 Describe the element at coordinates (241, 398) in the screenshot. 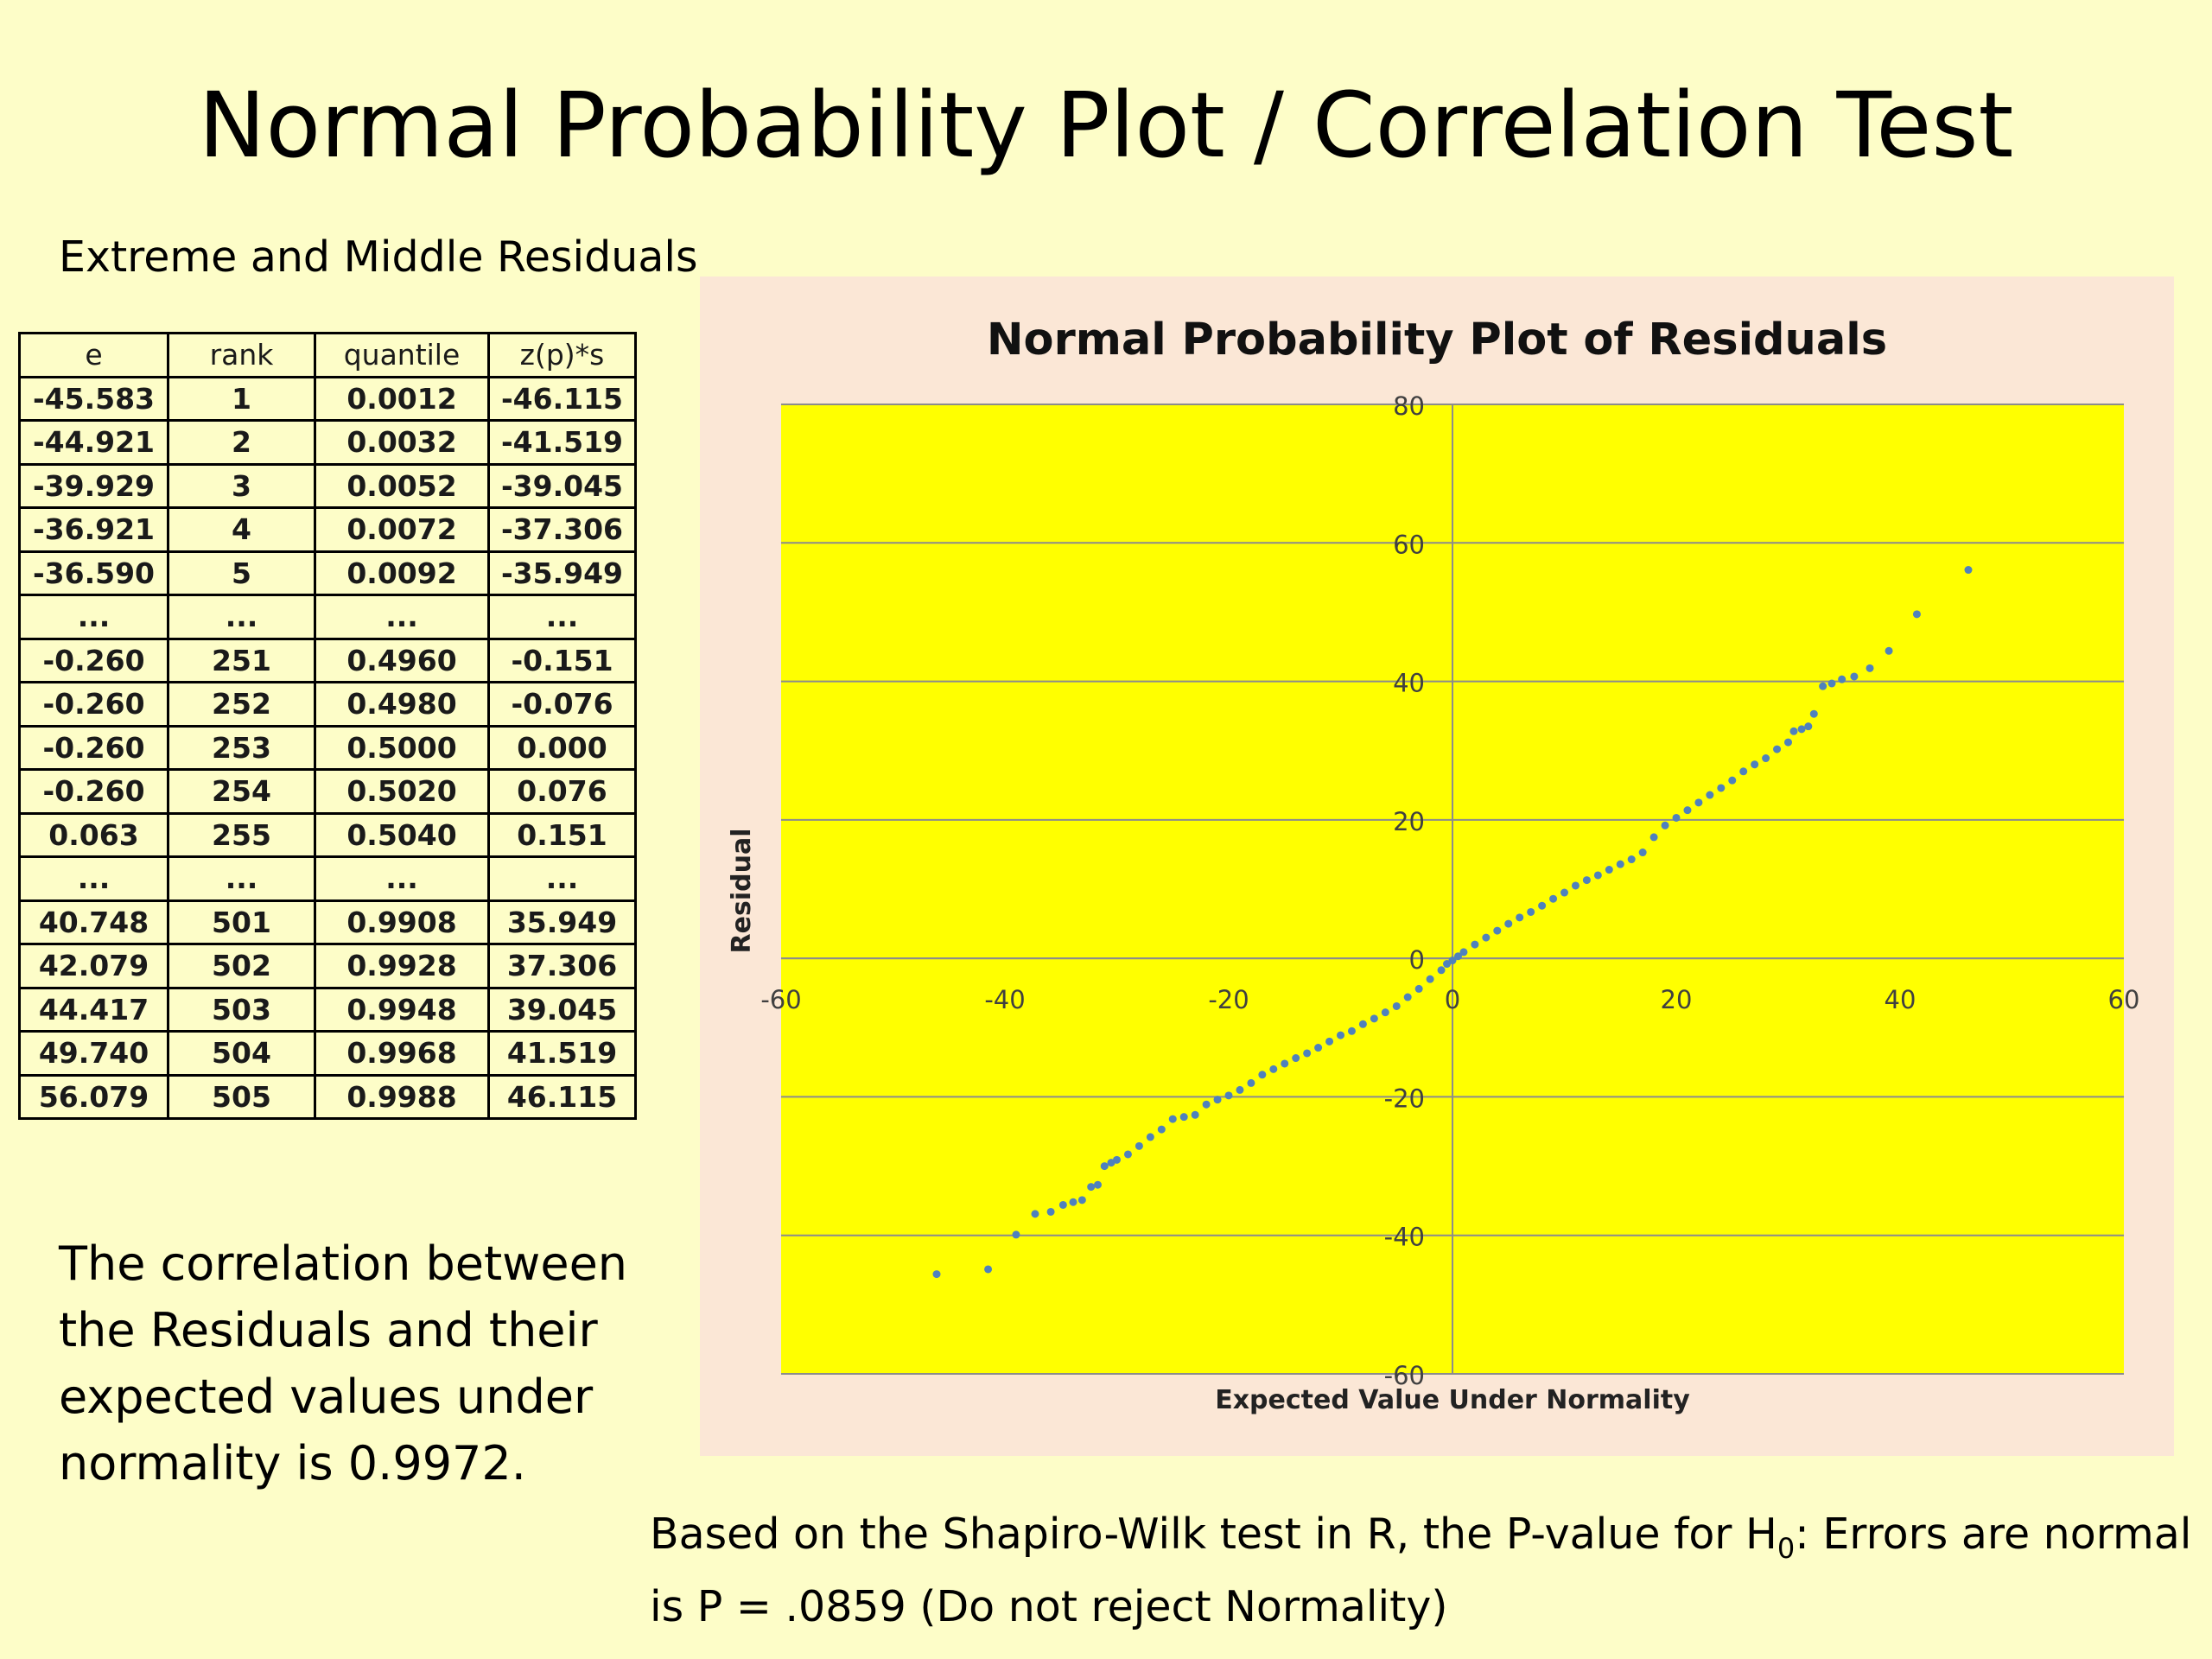

I see `table-cell: 1` at that location.